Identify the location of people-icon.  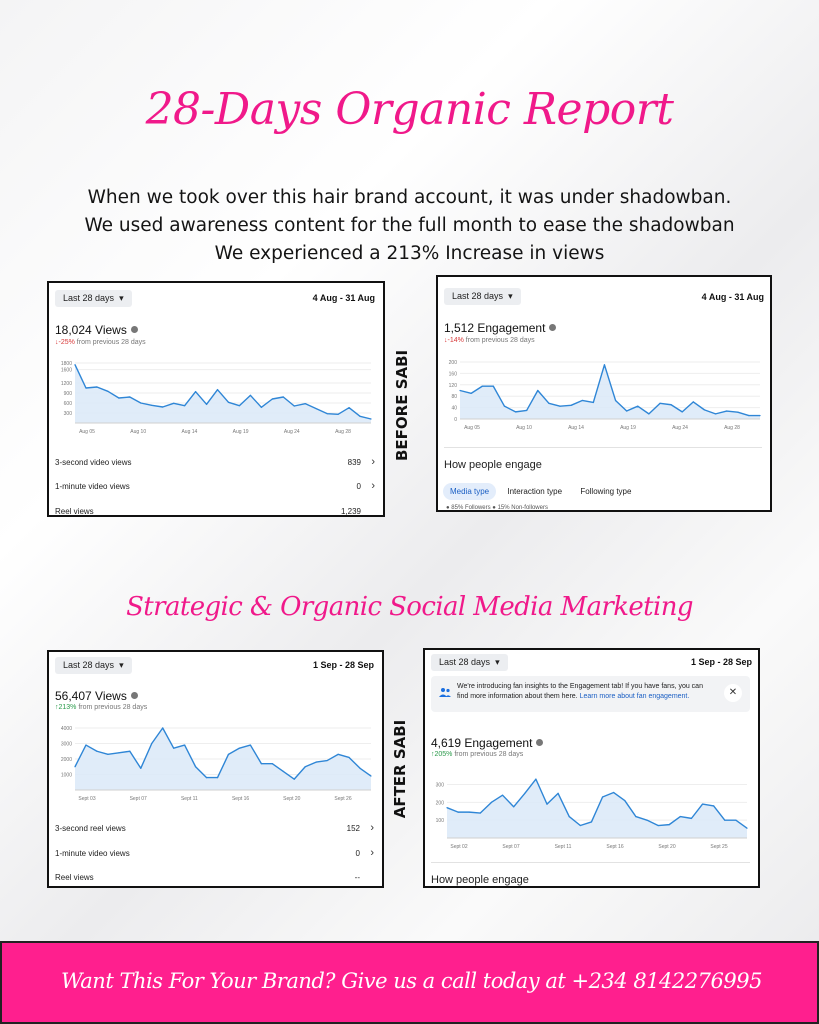
(445, 693).